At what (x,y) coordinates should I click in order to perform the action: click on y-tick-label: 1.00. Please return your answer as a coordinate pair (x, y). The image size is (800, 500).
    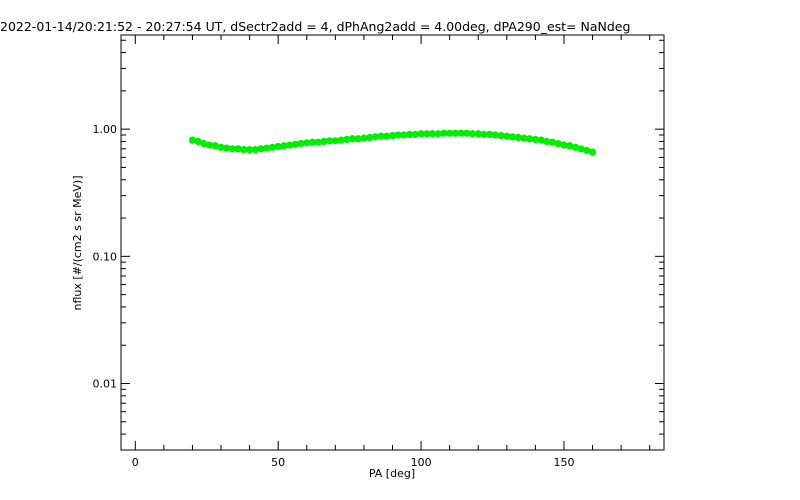
    Looking at the image, I should click on (105, 129).